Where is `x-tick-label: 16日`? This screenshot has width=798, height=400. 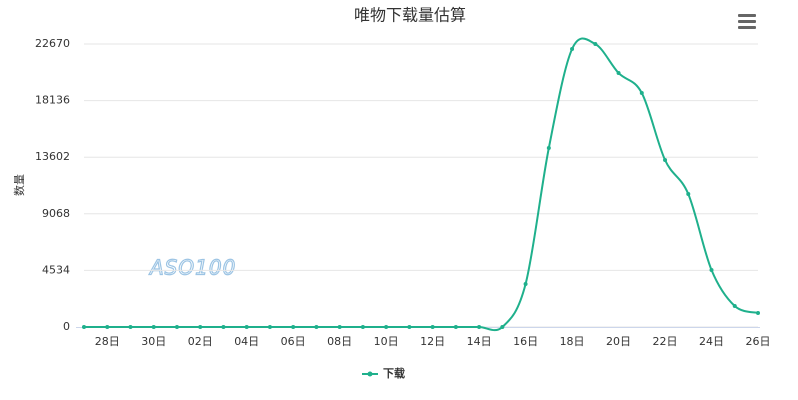
x-tick-label: 16日 is located at coordinates (525, 341).